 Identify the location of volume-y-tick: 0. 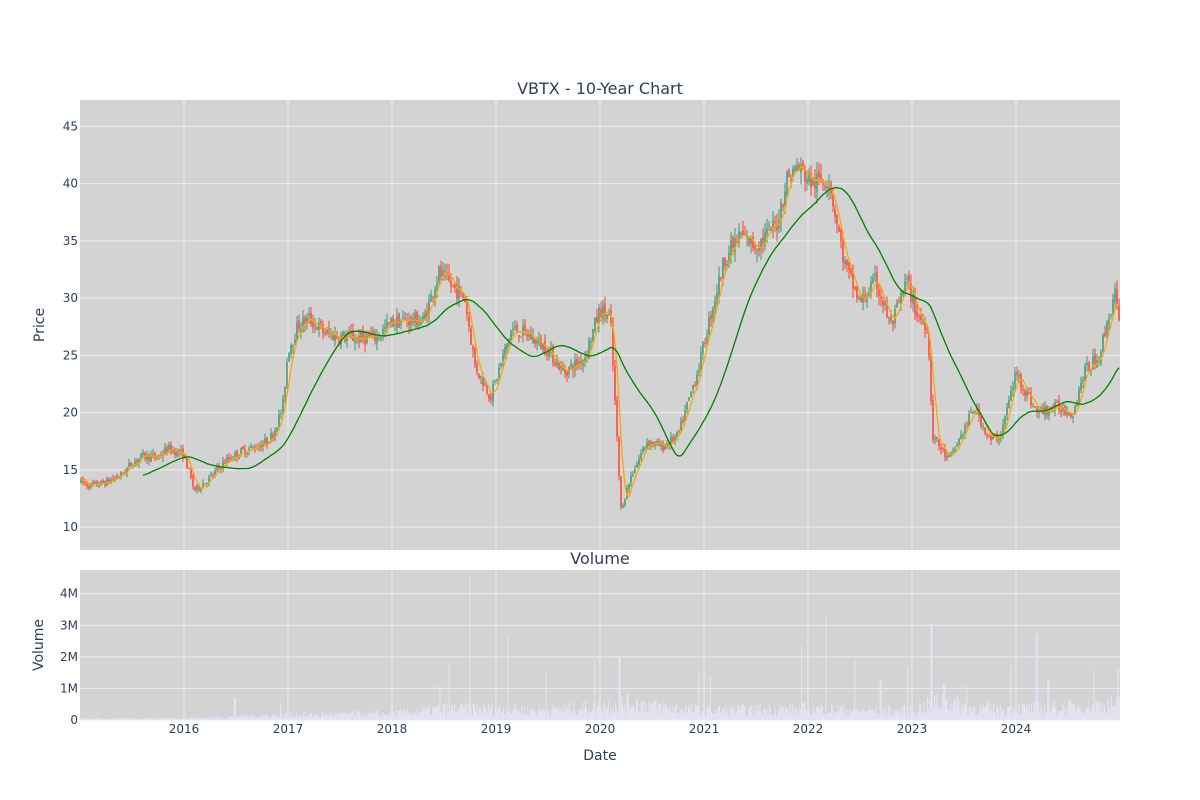
(74, 720).